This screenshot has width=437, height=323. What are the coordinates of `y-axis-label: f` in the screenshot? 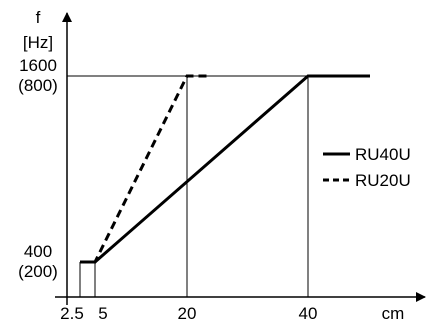 It's located at (38, 17).